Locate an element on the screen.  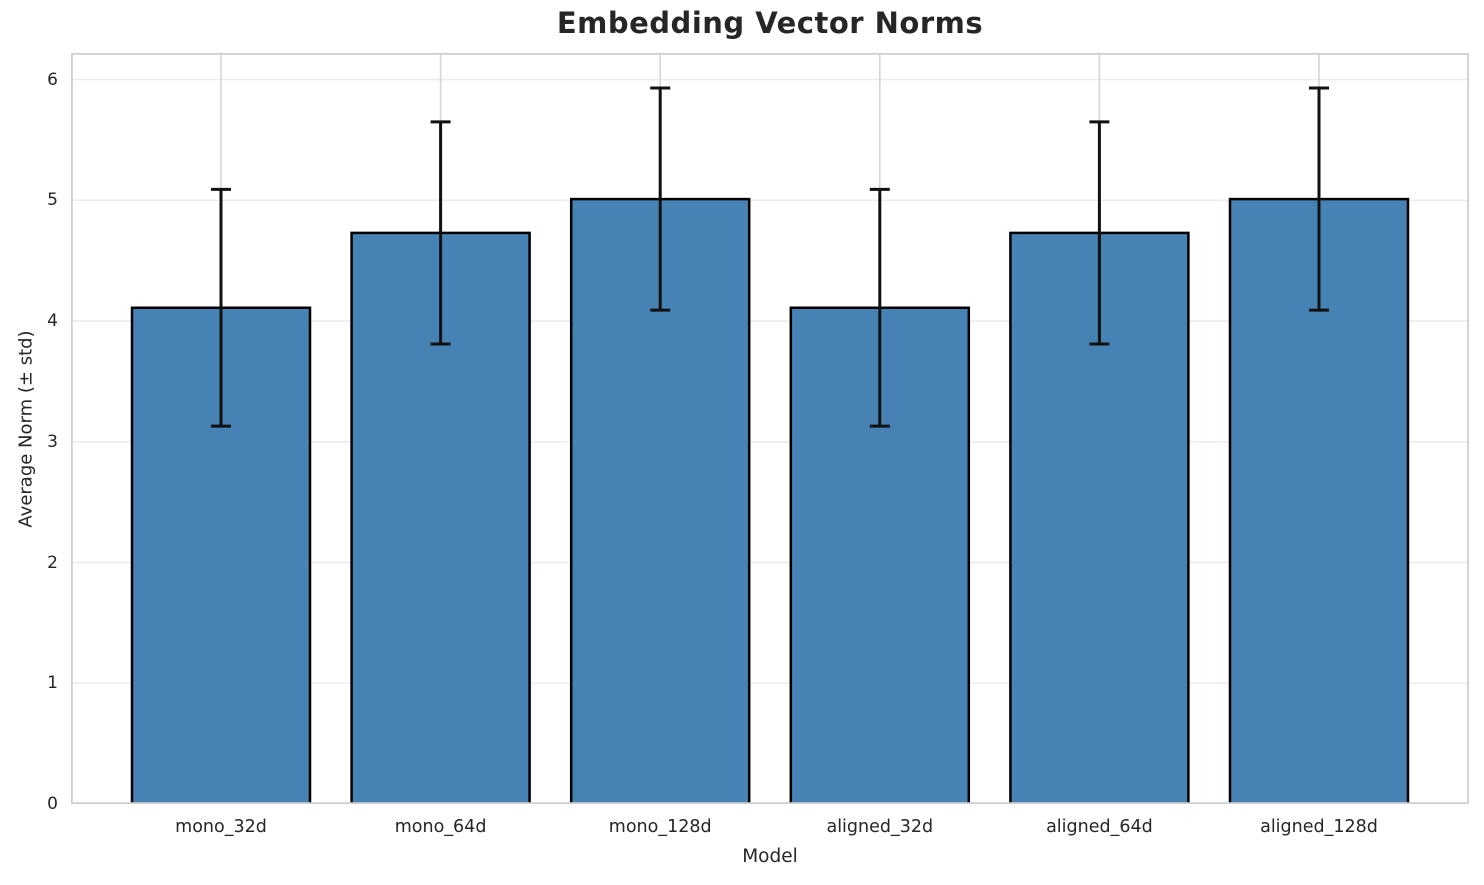
xtick-label-mono_128d: mono_128d is located at coordinates (660, 827).